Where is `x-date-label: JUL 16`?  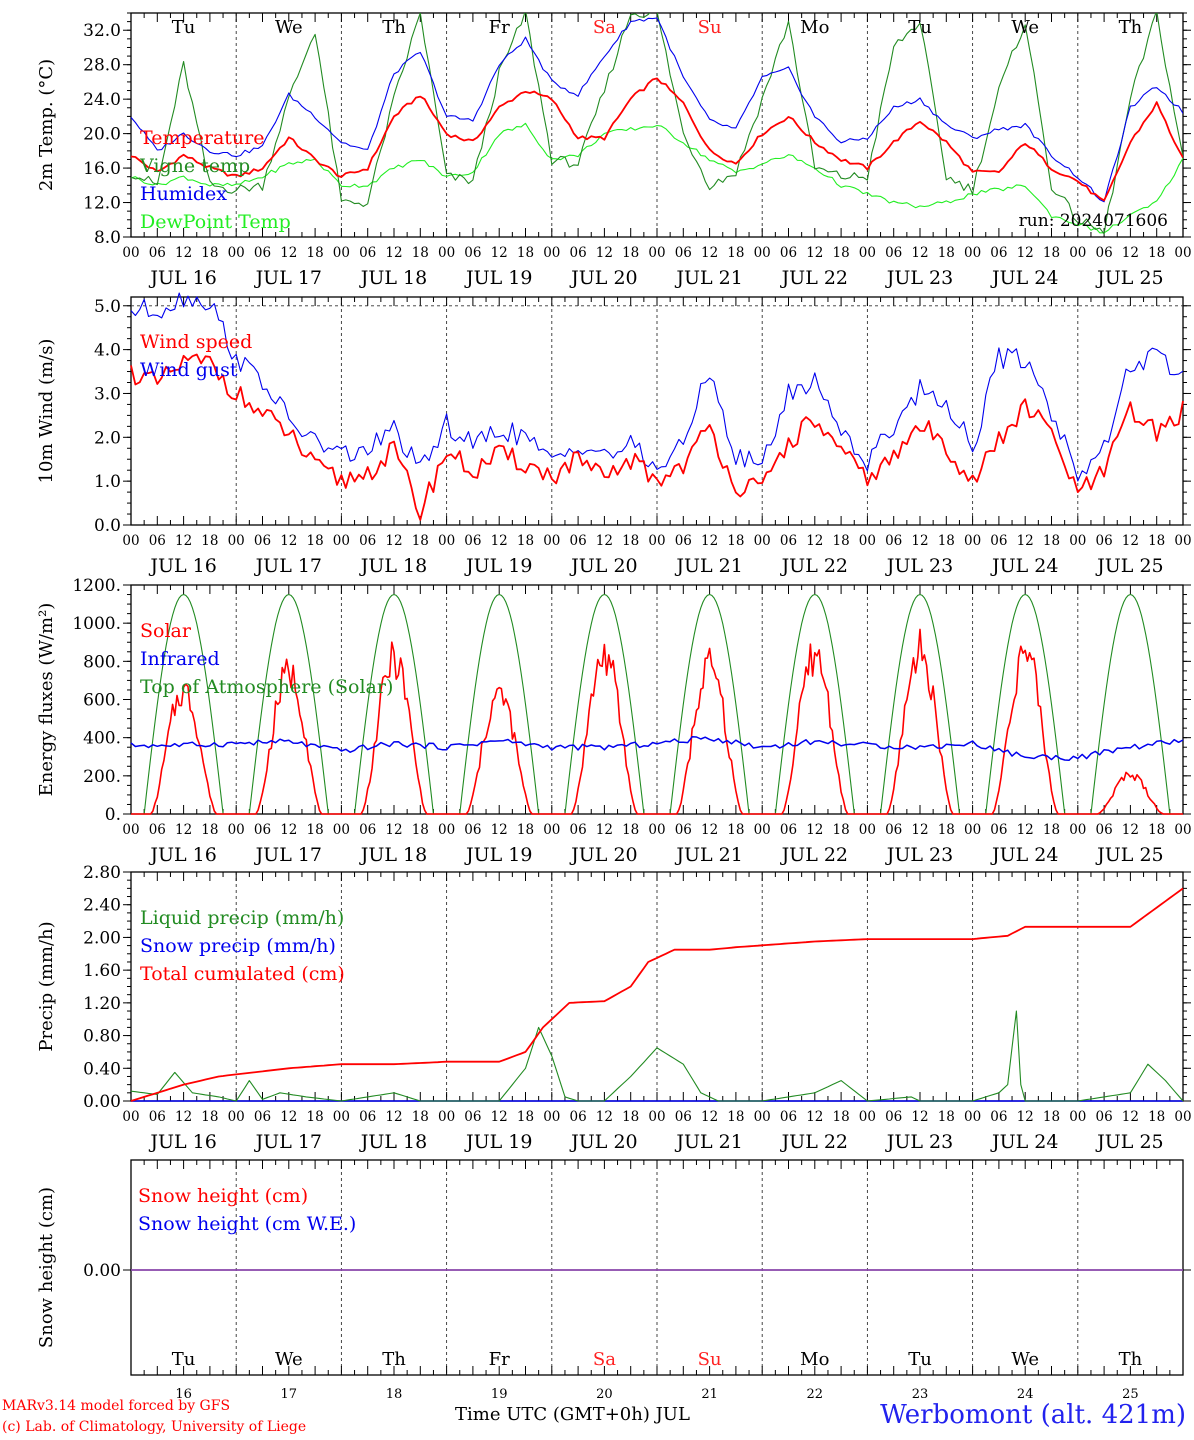
x-date-label: JUL 16 is located at coordinates (182, 1142).